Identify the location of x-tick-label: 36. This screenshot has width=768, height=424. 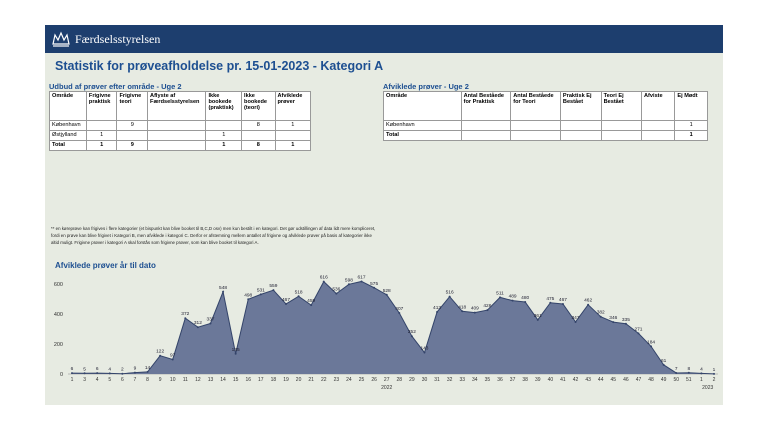
(500, 380).